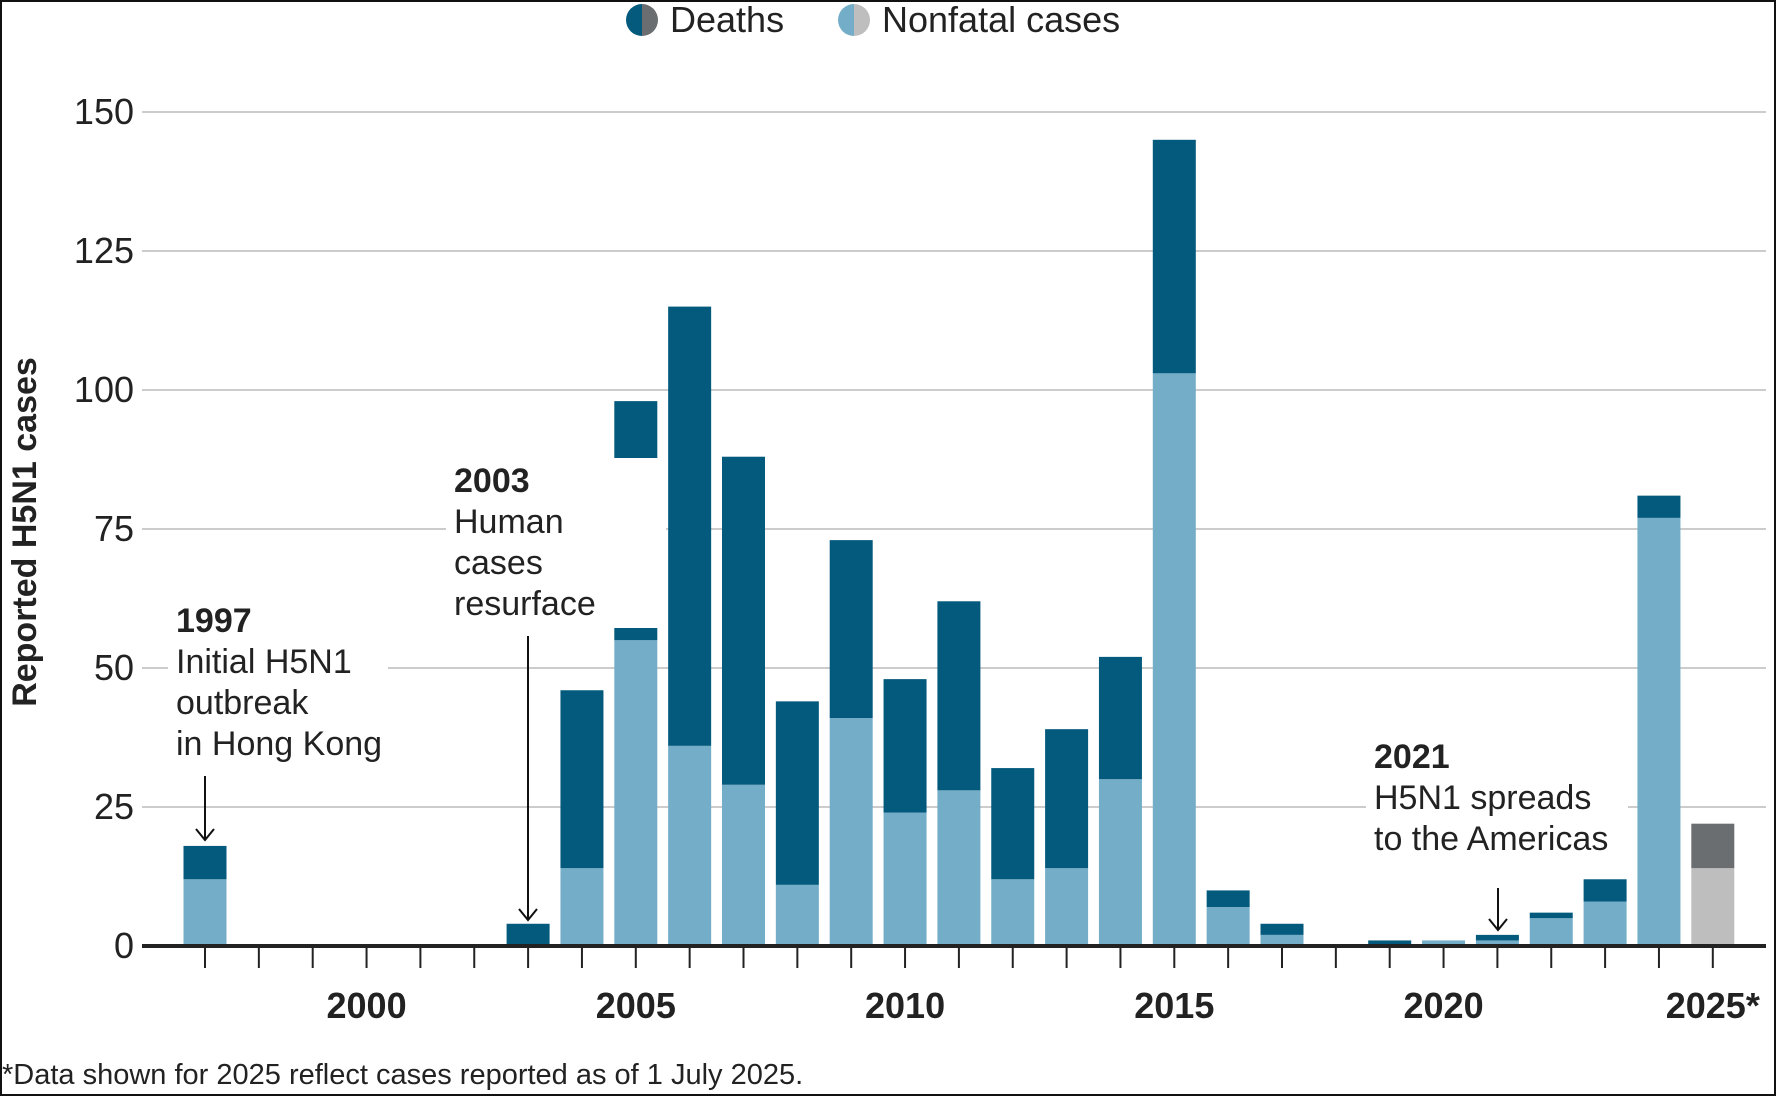 The image size is (1776, 1096). Describe the element at coordinates (1444, 943) in the screenshot. I see `bar-nonfatal-2020` at that location.